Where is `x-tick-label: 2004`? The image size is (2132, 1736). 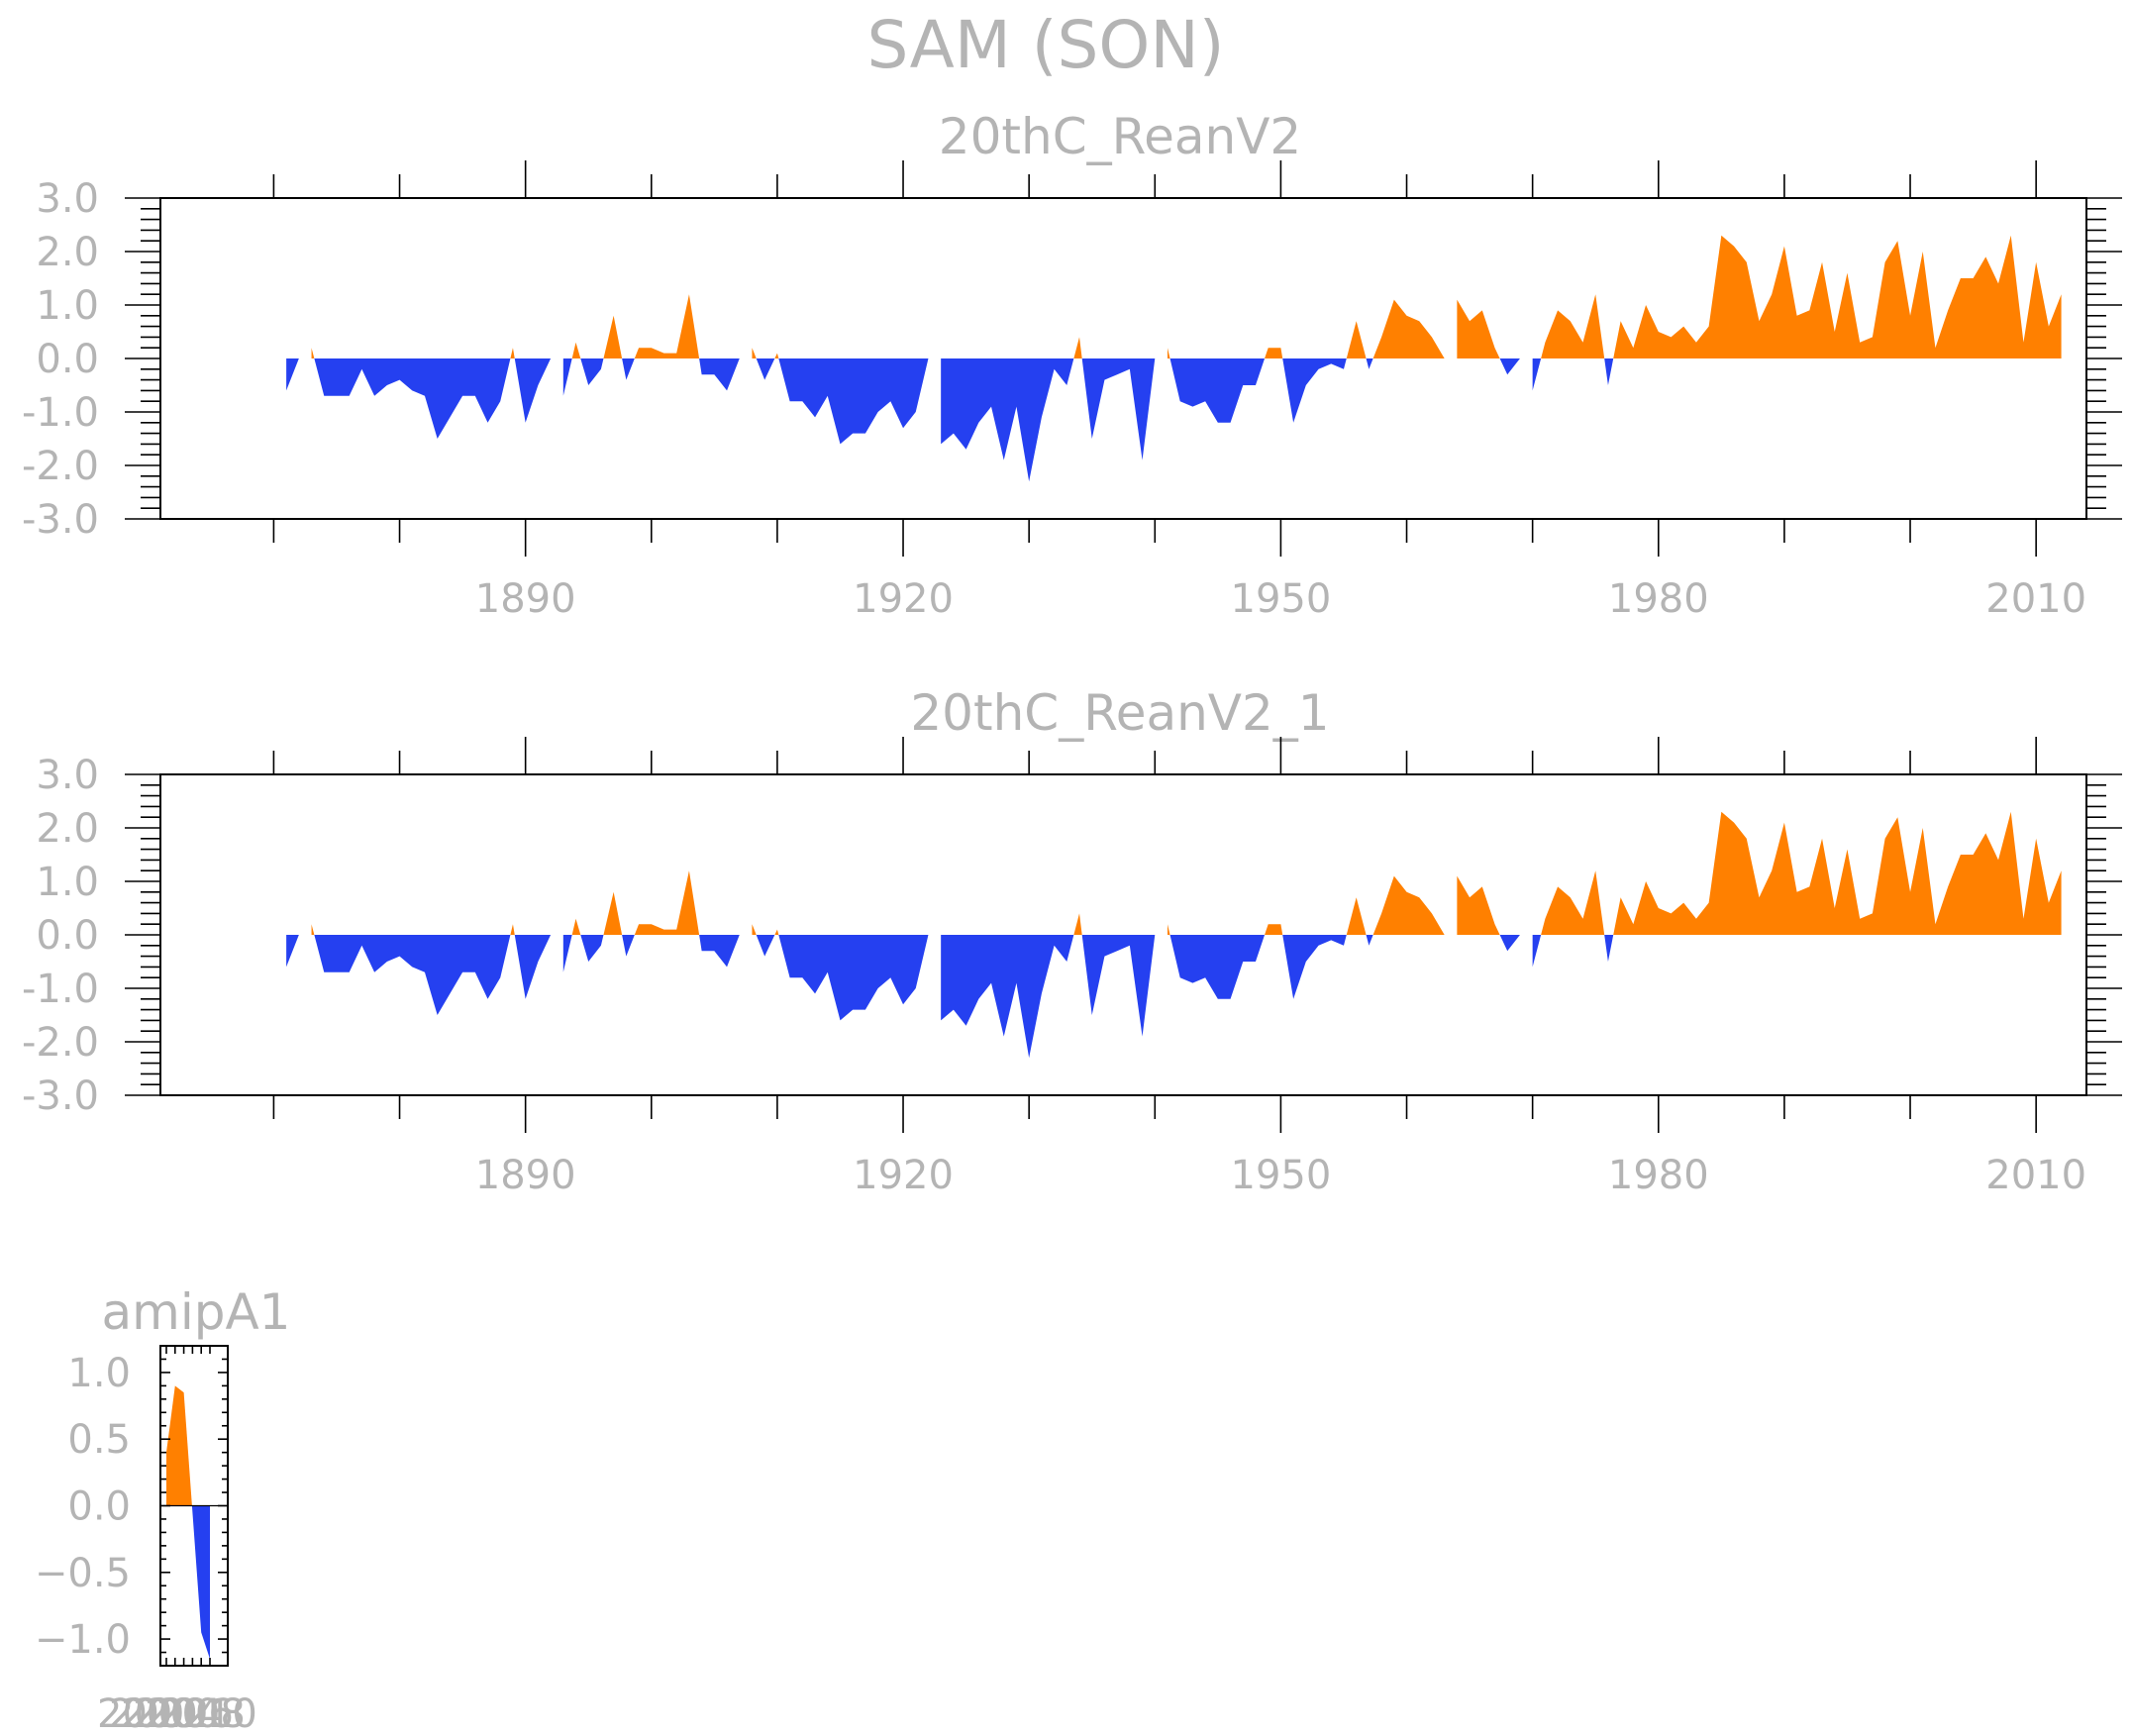 x-tick-label: 2004 is located at coordinates (171, 1713).